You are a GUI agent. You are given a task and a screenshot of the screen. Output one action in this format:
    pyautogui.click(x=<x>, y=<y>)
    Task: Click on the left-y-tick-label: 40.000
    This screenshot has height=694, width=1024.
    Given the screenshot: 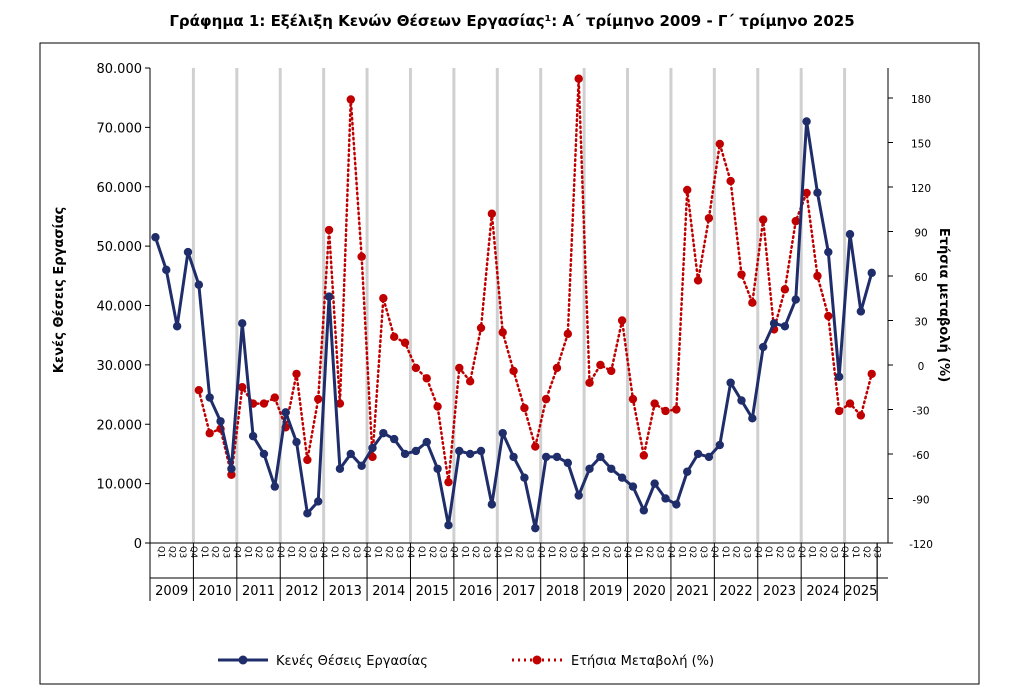 What is the action you would take?
    pyautogui.click(x=120, y=307)
    